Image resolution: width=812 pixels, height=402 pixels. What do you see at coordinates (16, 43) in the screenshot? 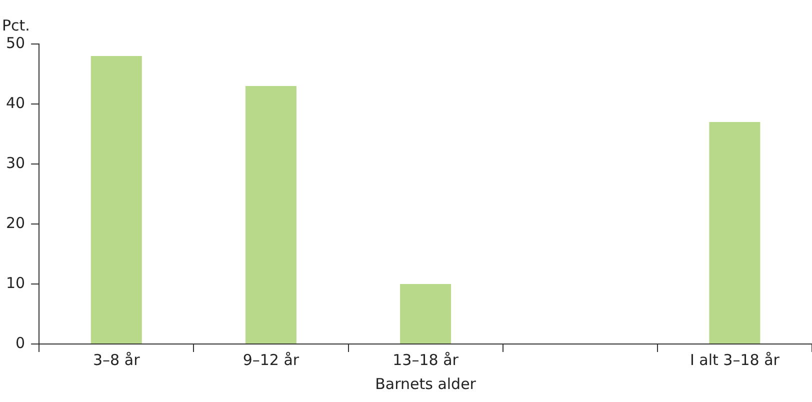
I see `y-tick-label: 50` at bounding box center [16, 43].